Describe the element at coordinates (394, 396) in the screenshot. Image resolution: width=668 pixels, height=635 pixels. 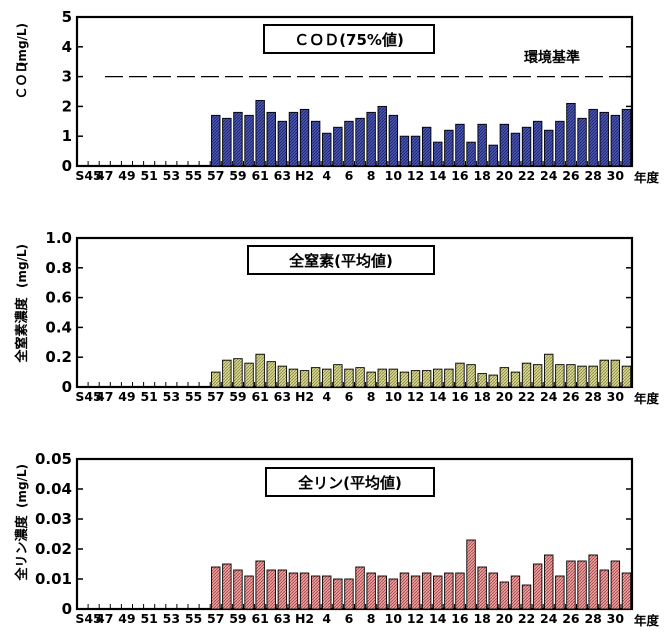
I see `x-tick-label: 10` at that location.